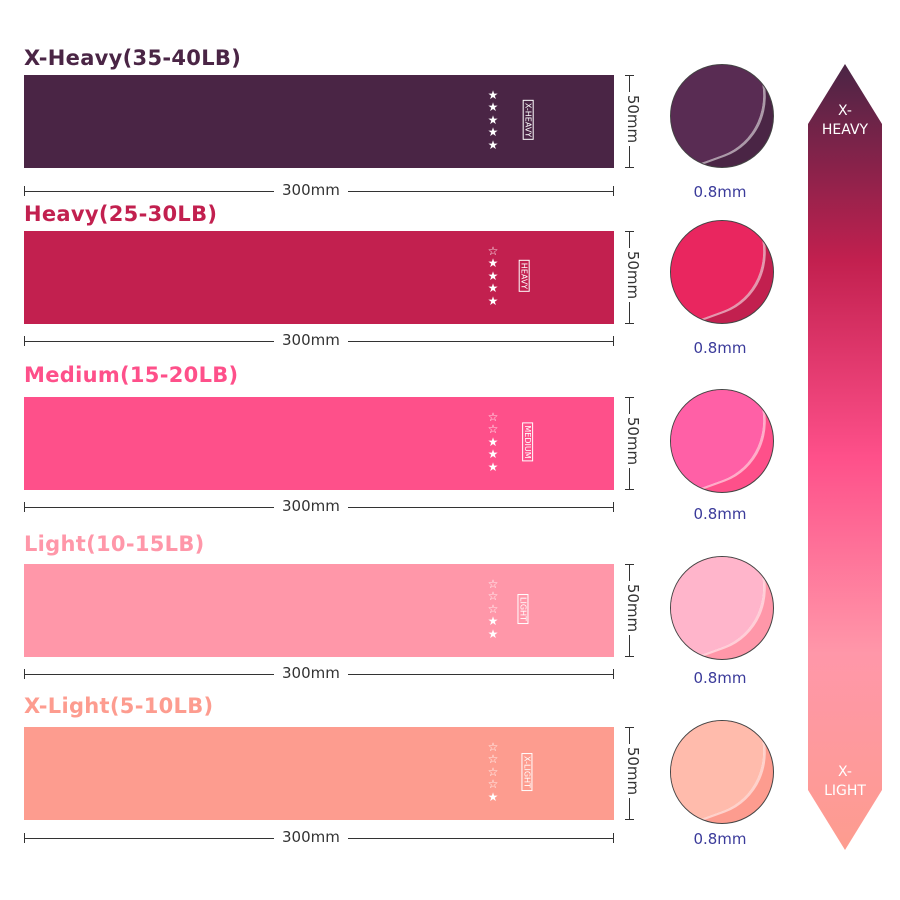 Image resolution: width=900 pixels, height=900 pixels. I want to click on rating-stars-icon: ☆ ☆ ☆ ★ ★, so click(493, 609).